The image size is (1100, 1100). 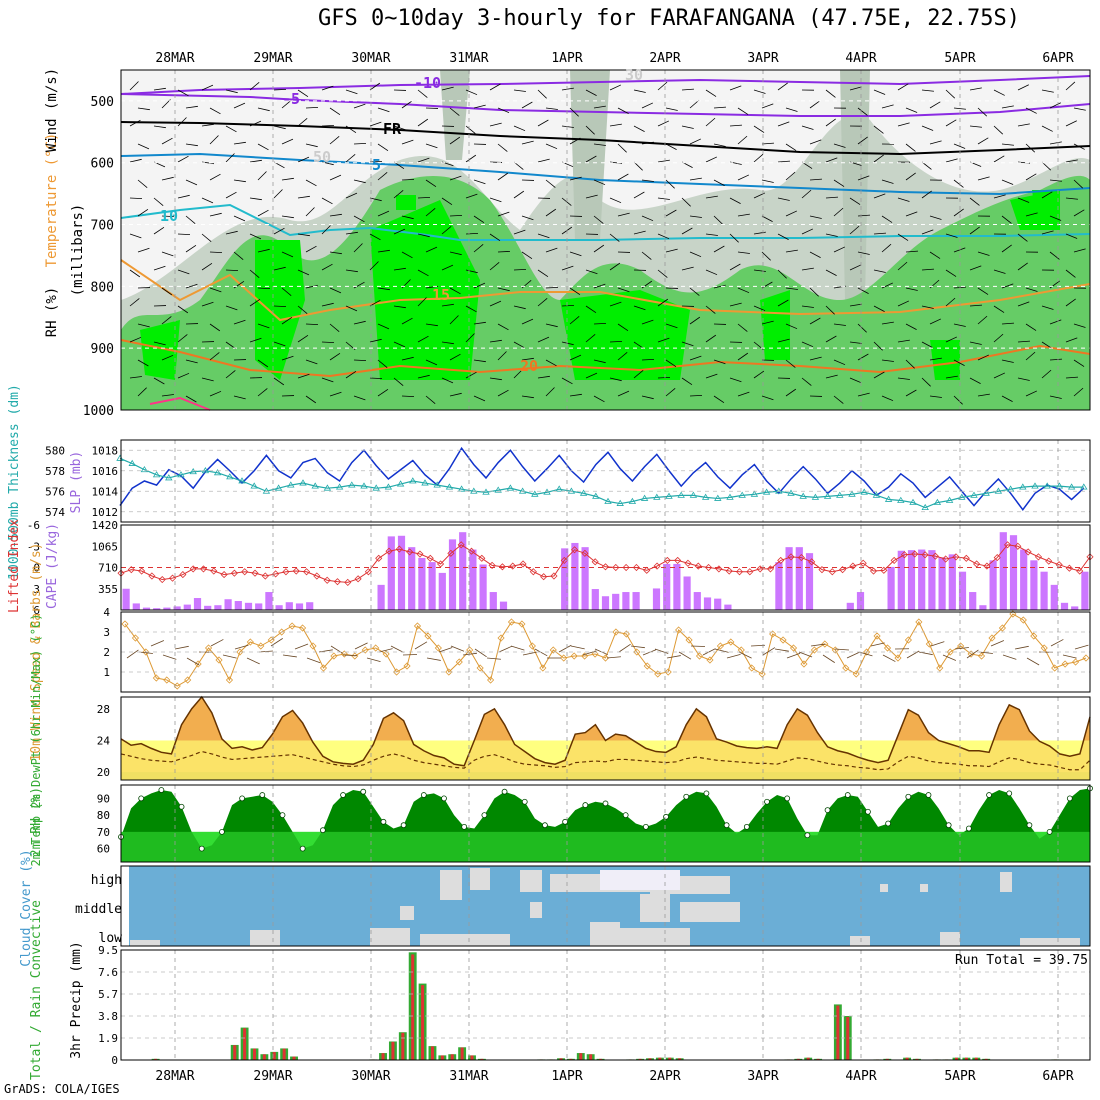 What do you see at coordinates (102, 102) in the screenshot?
I see `pressure-tick: 500` at bounding box center [102, 102].